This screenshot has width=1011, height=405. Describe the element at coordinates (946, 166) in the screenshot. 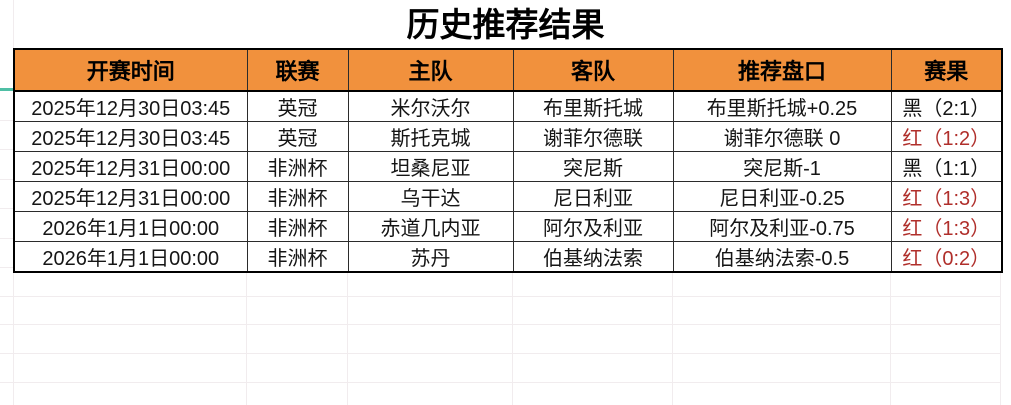

I see `cell-result: 黑（1:1）` at that location.